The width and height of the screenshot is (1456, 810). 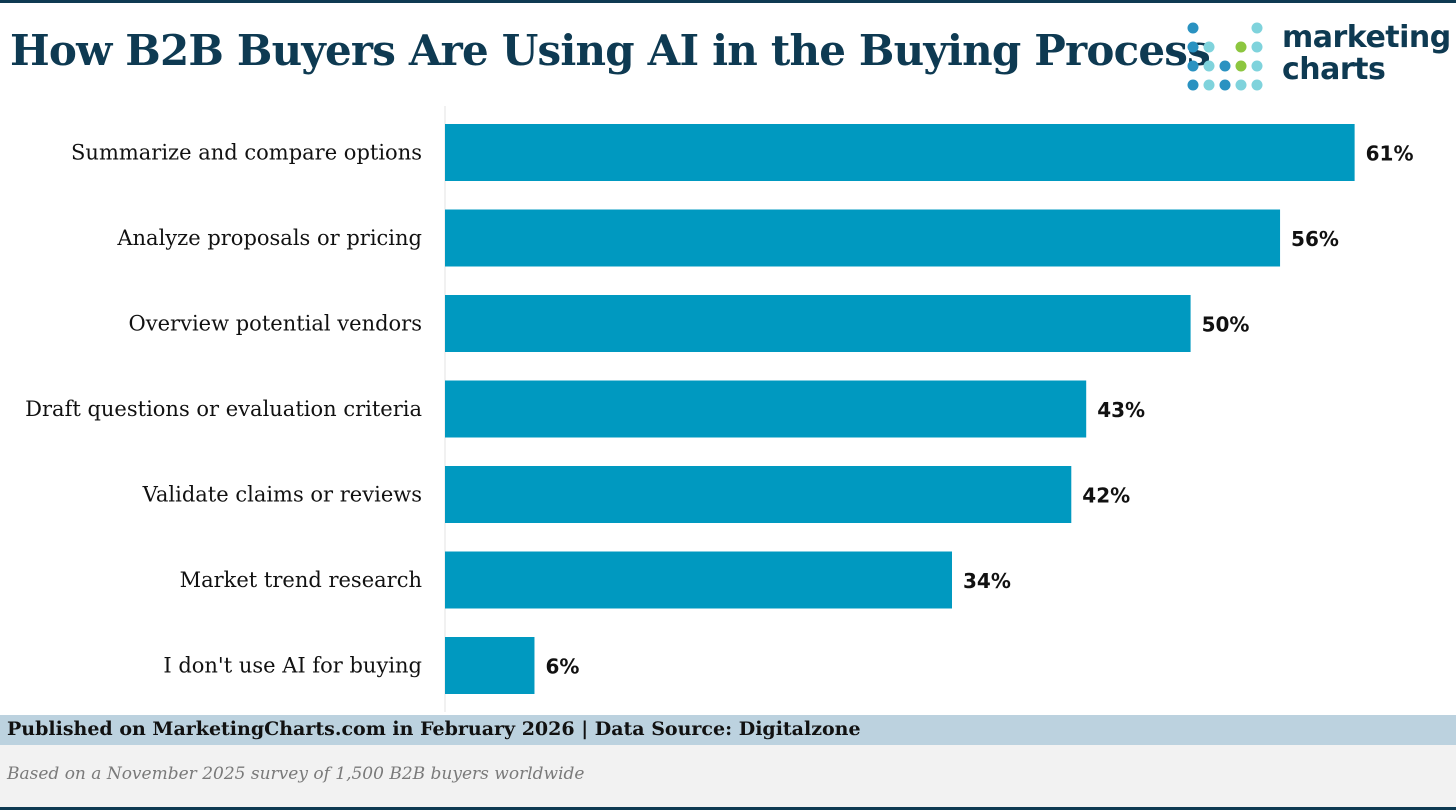 I want to click on category-label: Summarize and compare options, so click(x=246, y=153).